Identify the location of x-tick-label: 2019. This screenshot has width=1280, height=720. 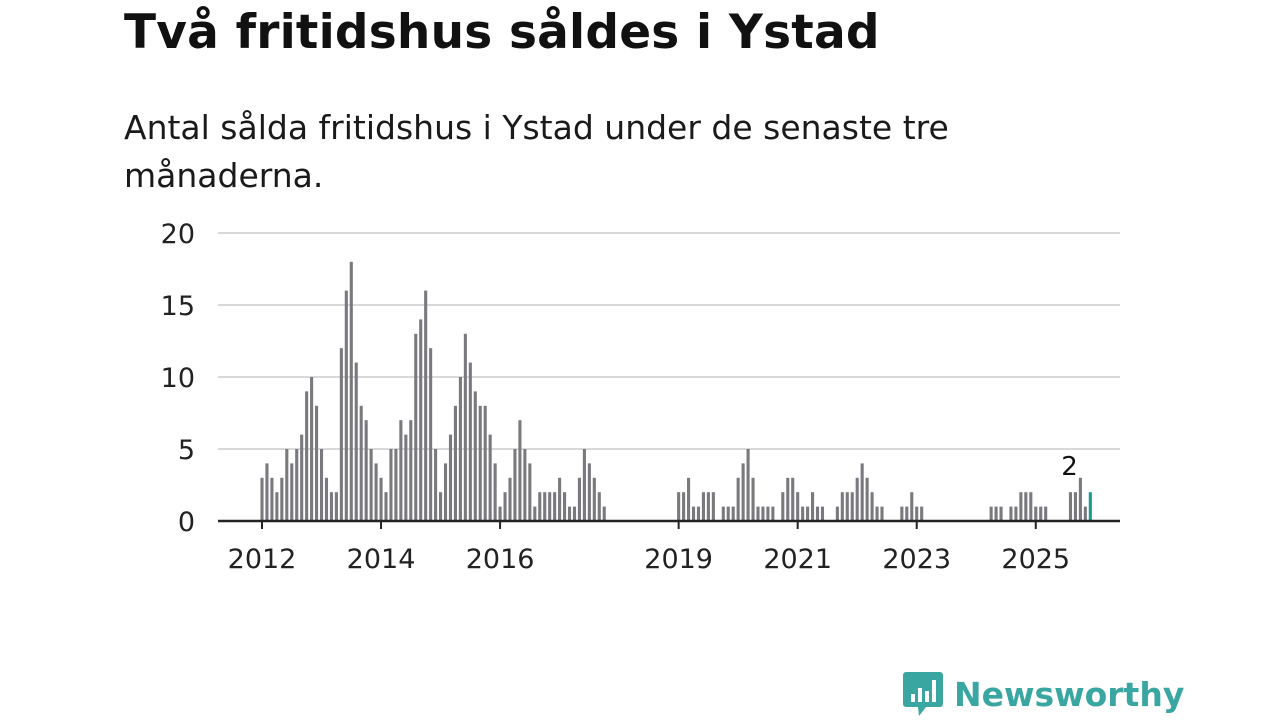
(678, 559).